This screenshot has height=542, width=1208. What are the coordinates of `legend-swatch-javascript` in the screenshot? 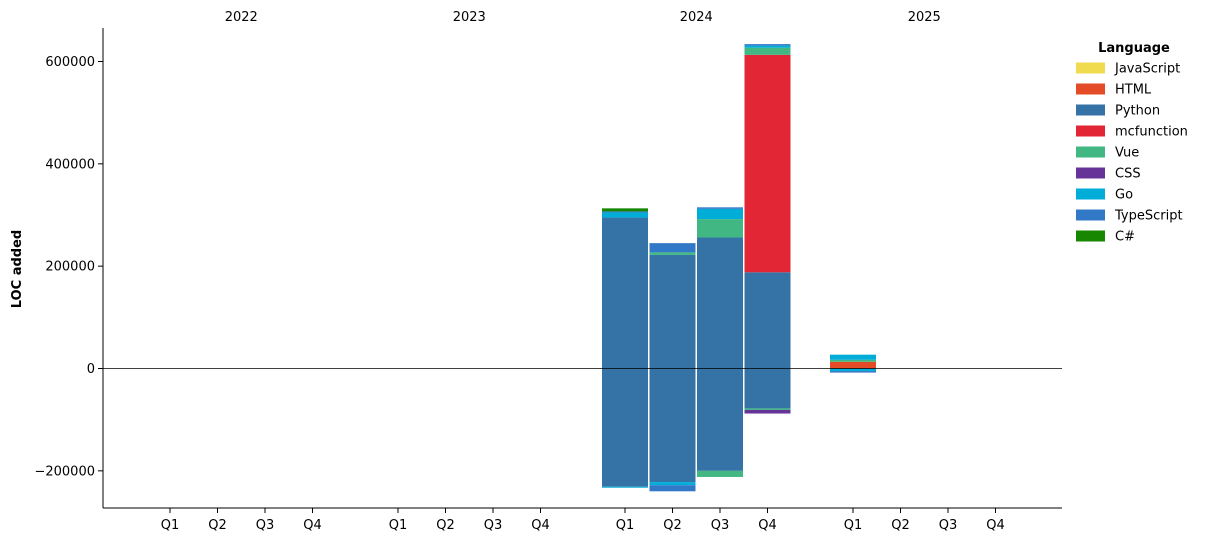 It's located at (1090, 68).